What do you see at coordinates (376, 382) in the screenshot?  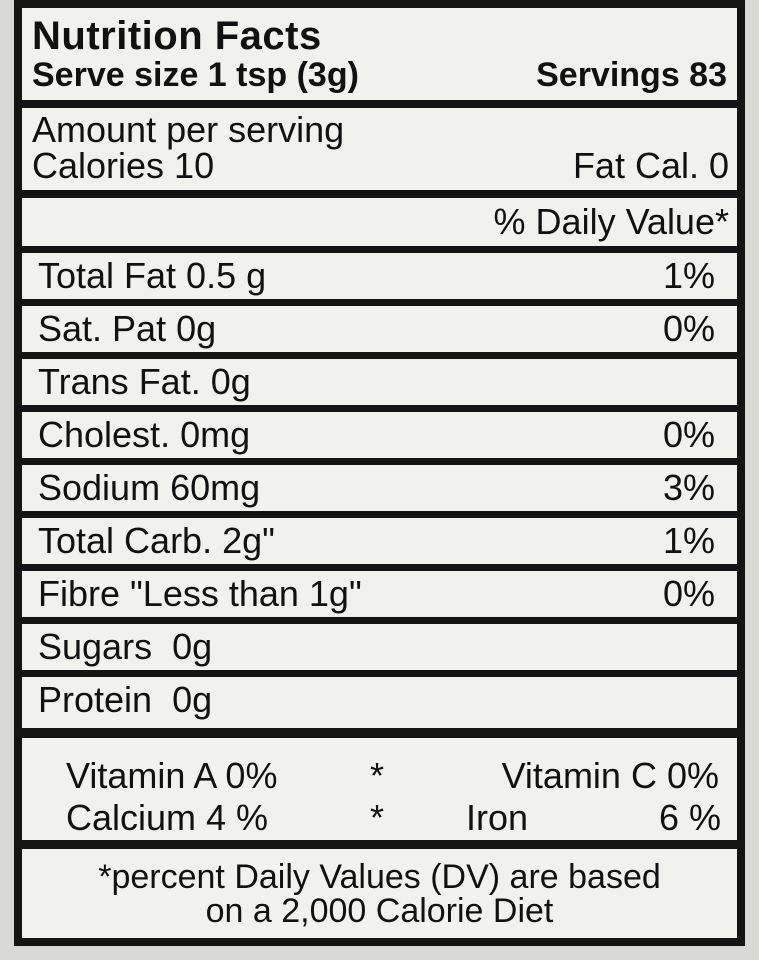 I see `nutrient-row: Trans Fat. 0g` at bounding box center [376, 382].